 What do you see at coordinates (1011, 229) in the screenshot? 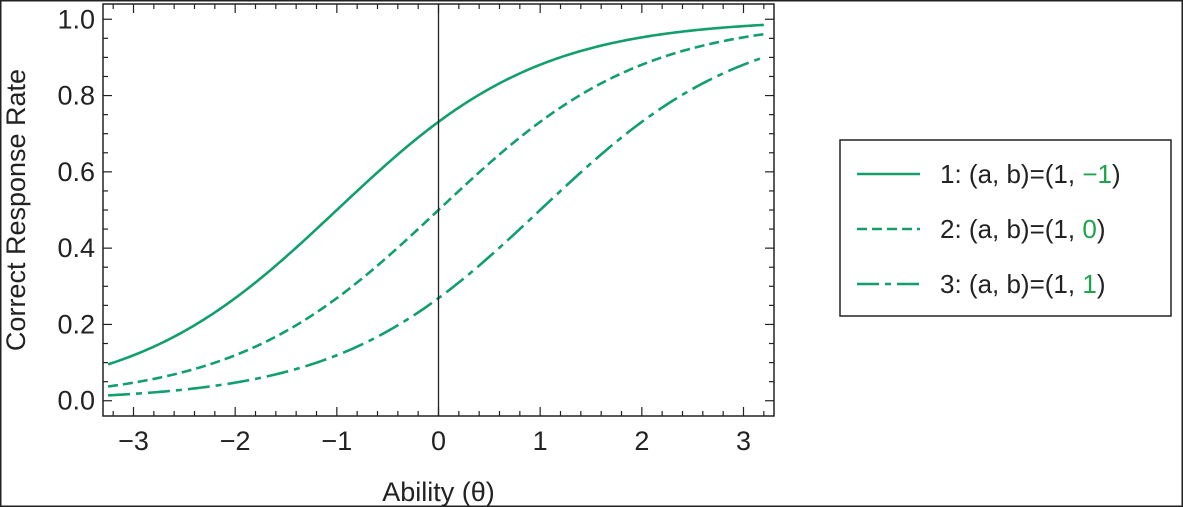
I see `legend-entry-prefix: 2: (a, b)=(1,` at bounding box center [1011, 229].